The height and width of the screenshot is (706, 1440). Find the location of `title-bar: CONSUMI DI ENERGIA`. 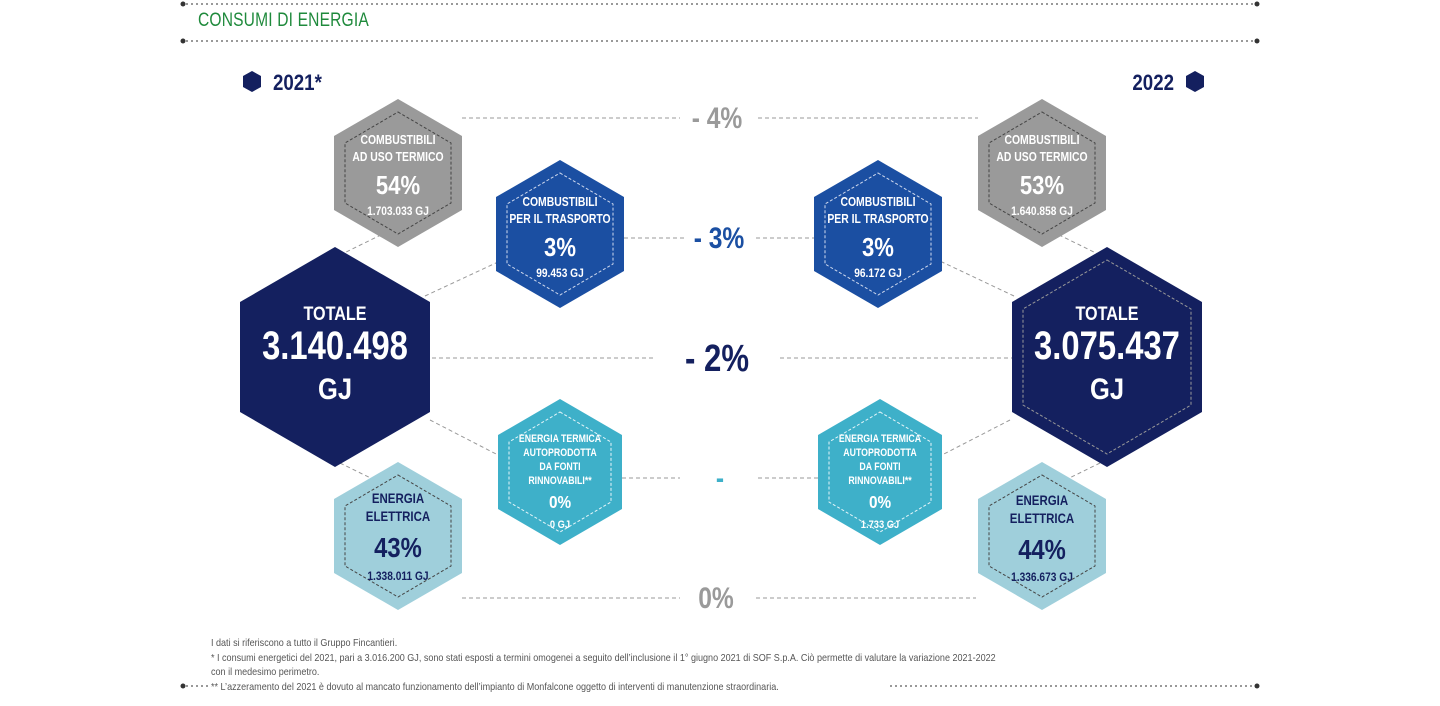

title-bar: CONSUMI DI ENERGIA is located at coordinates (720, 22).